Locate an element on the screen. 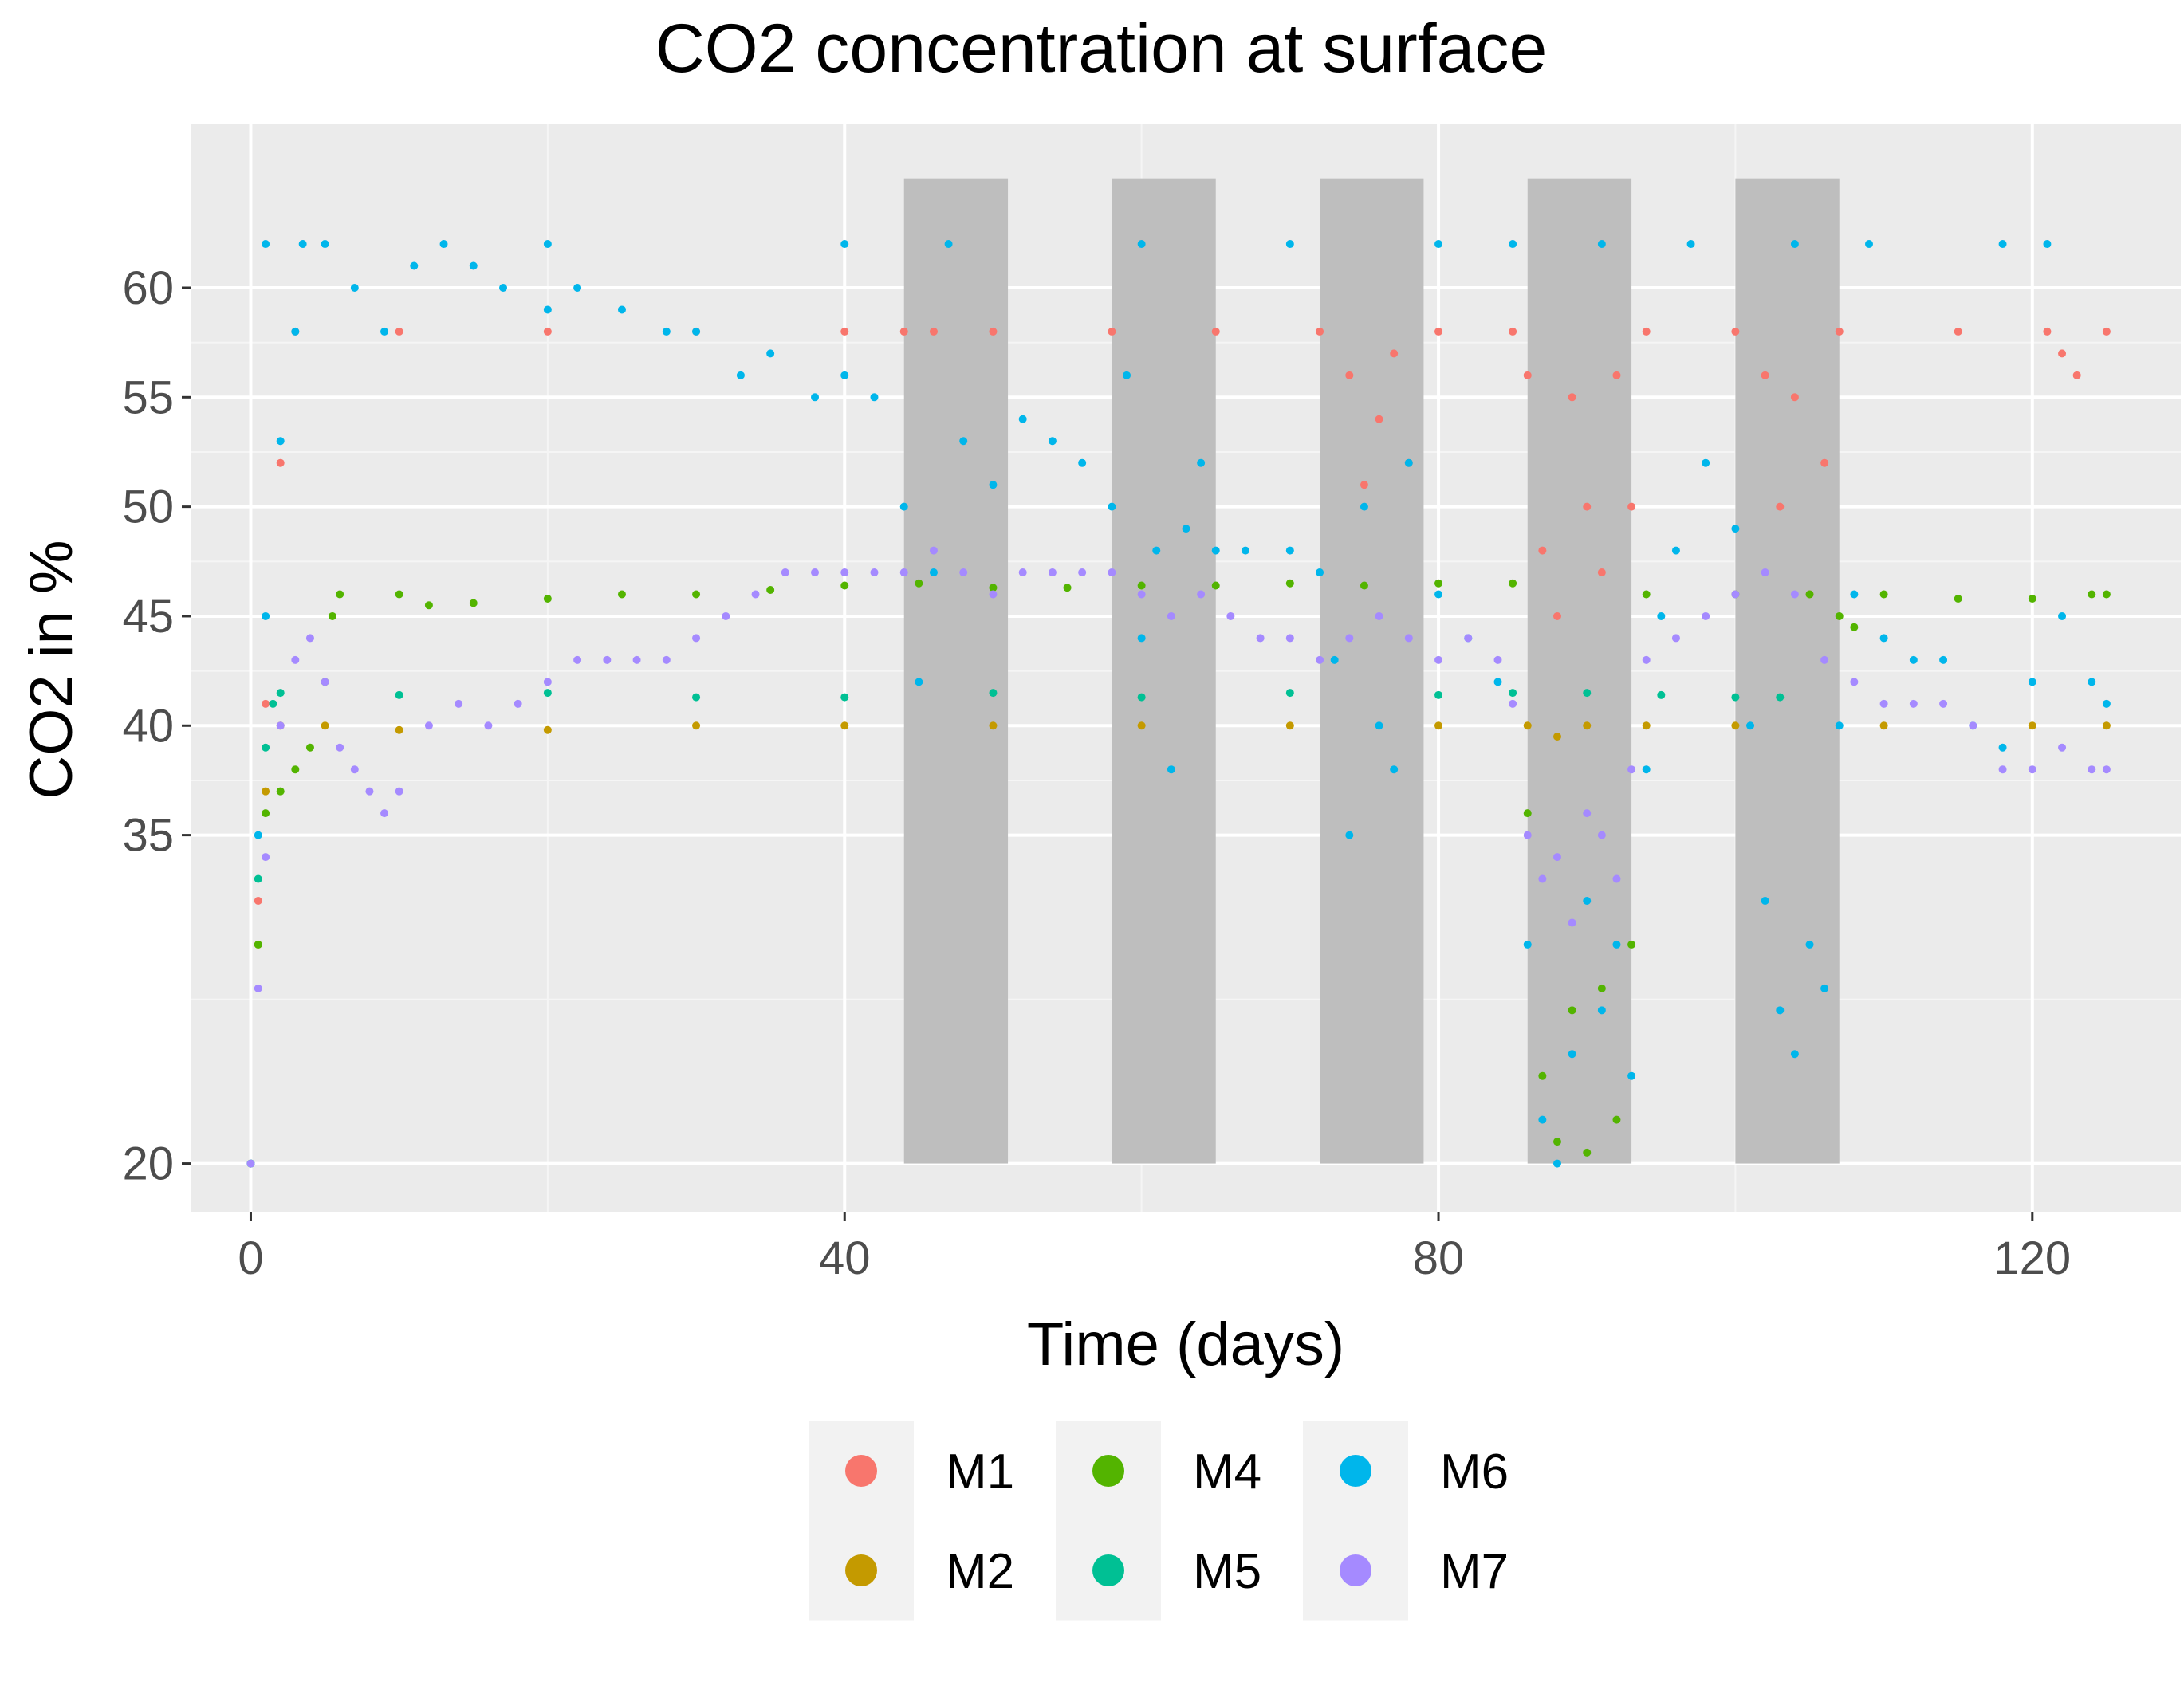 Image resolution: width=2184 pixels, height=1690 pixels. legend-swatch-m1 is located at coordinates (861, 1471).